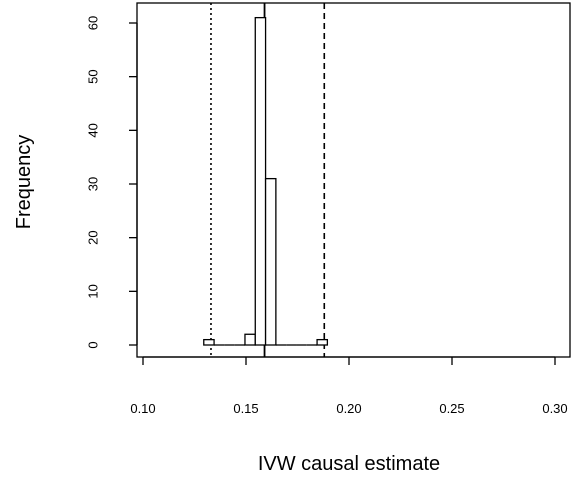 Image resolution: width=580 pixels, height=486 pixels. Describe the element at coordinates (93, 76) in the screenshot. I see `y-tick-label-5: 50` at that location.